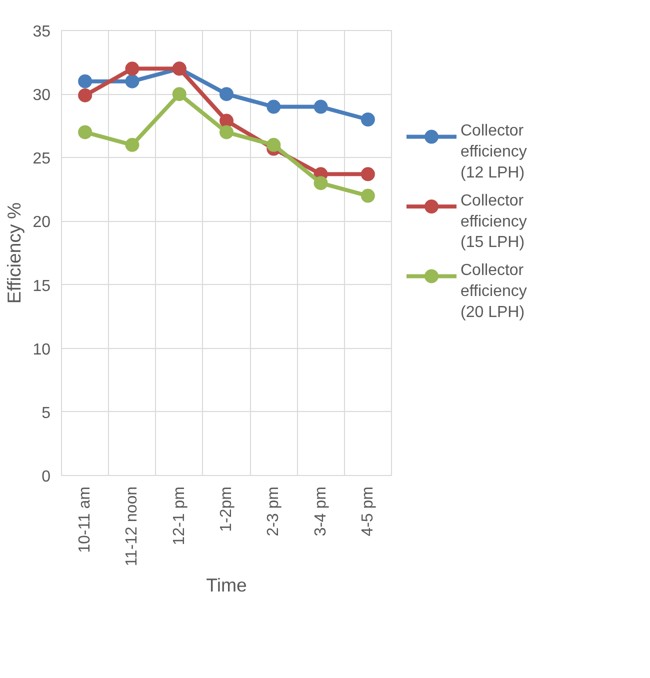  Describe the element at coordinates (367, 511) in the screenshot. I see `x-tick-label: 4-5 pm` at that location.